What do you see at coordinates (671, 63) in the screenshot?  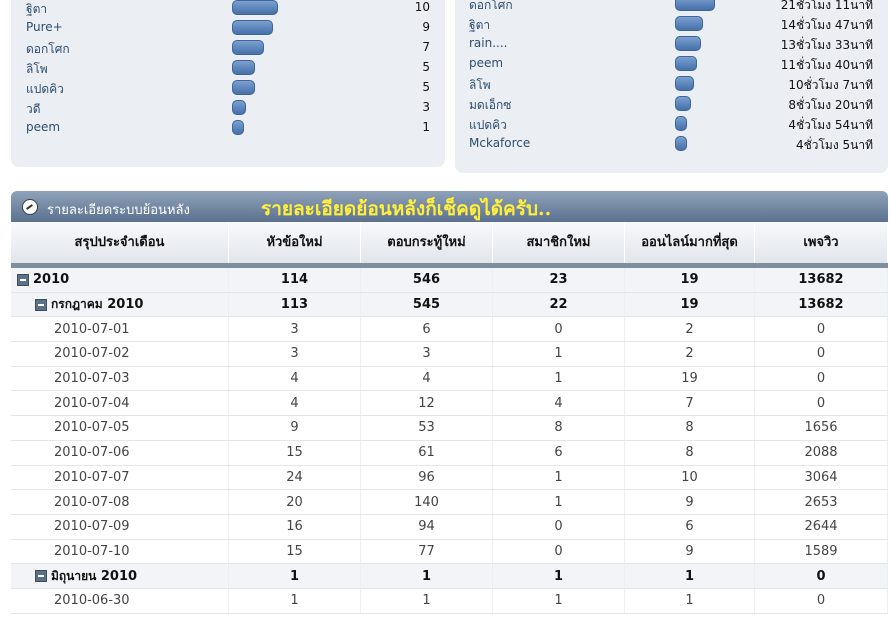 I see `online-row: peem 11ชั่วโมง 40นาที` at bounding box center [671, 63].